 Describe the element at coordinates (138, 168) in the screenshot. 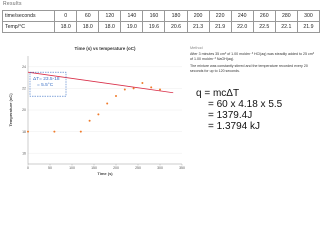

I see `x-tick-label: 250` at that location.